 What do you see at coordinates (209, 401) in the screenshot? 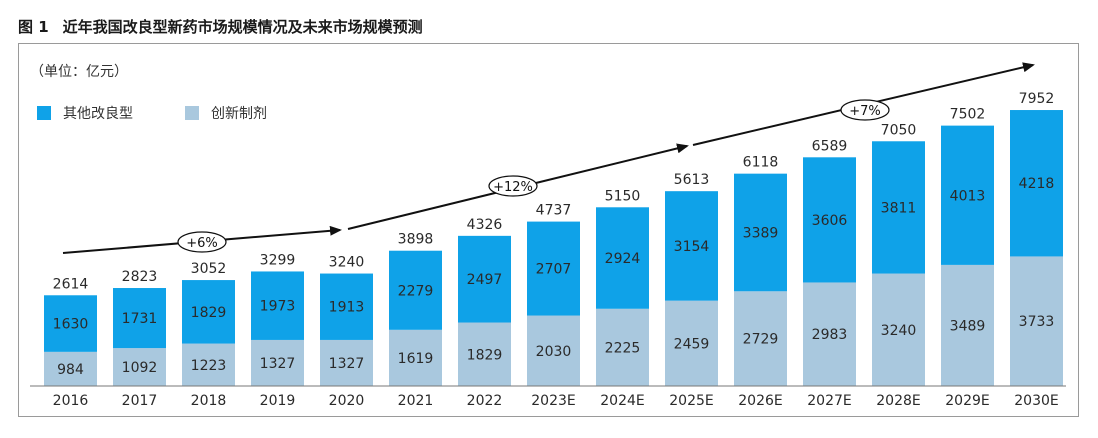
I see `x-tick-label: 2018` at bounding box center [209, 401].